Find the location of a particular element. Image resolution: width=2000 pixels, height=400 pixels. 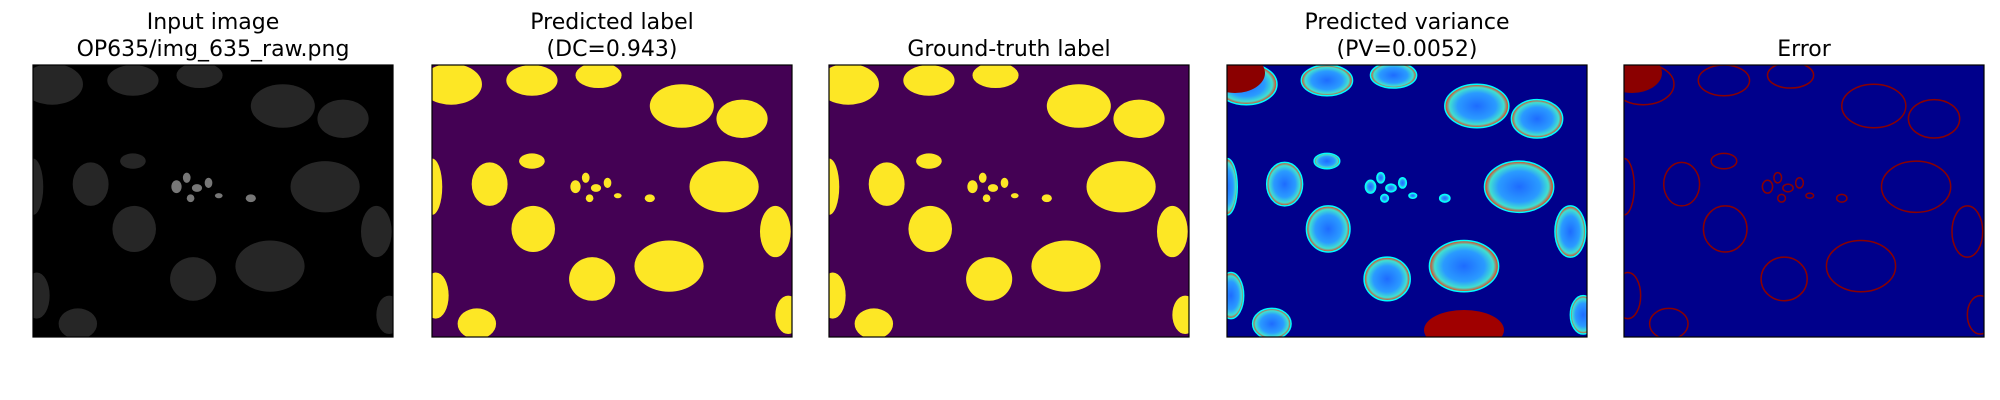

high-region is located at coordinates (1246, 79).